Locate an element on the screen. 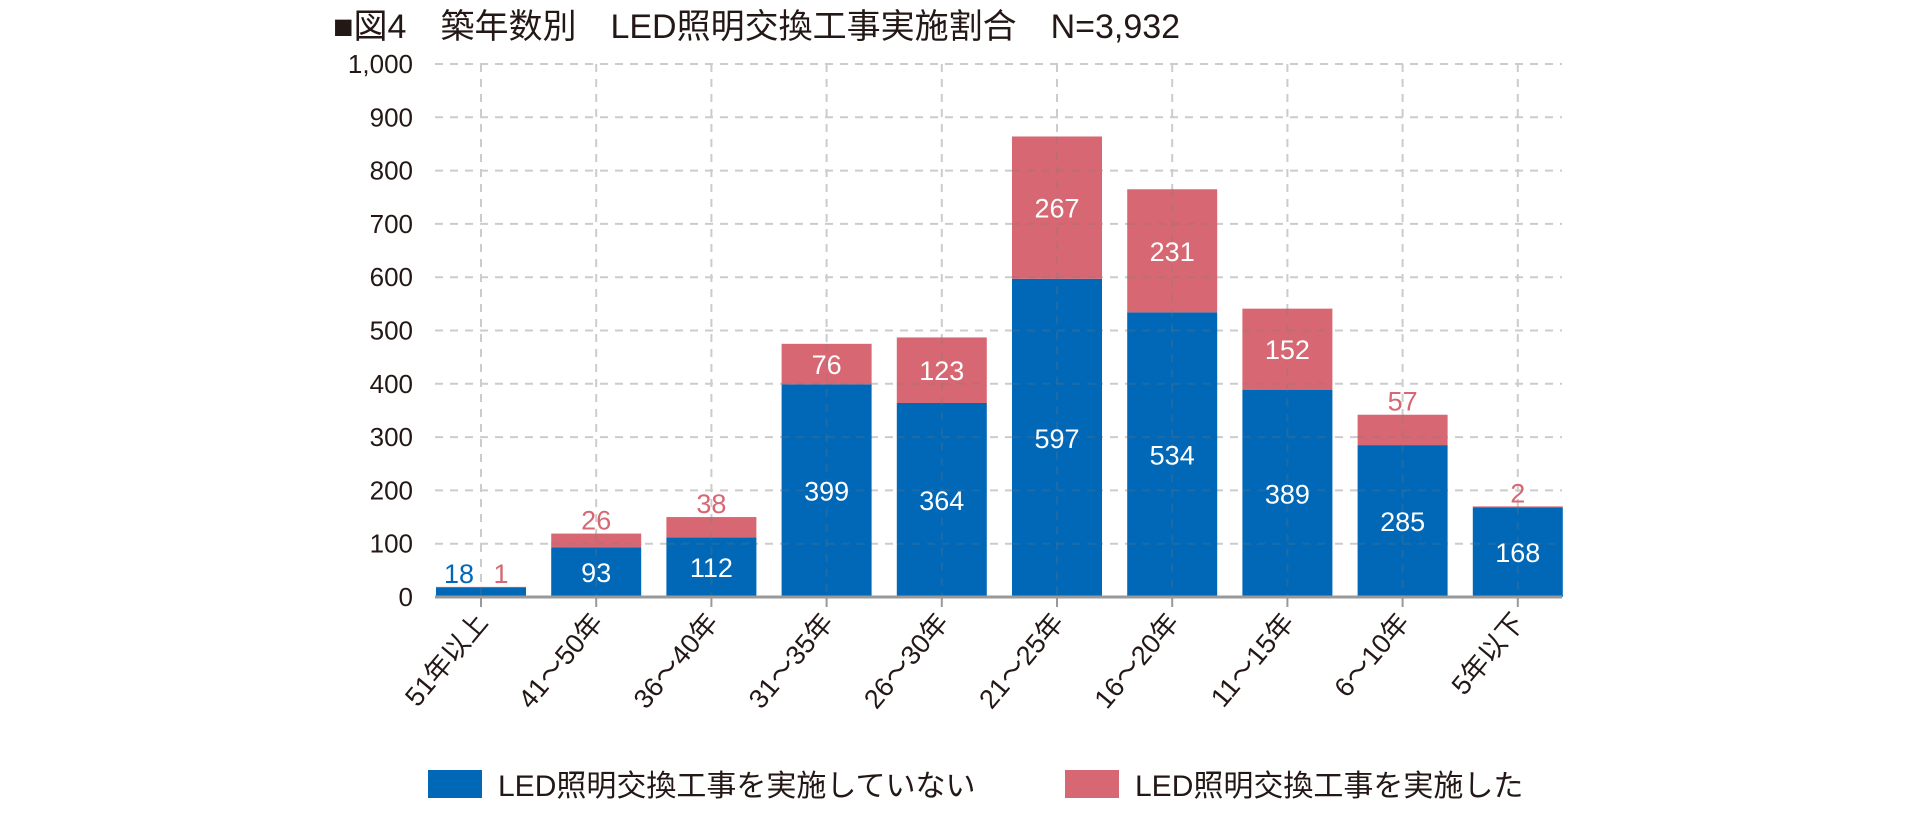  value-label-implemented: 267 is located at coordinates (1056, 209).